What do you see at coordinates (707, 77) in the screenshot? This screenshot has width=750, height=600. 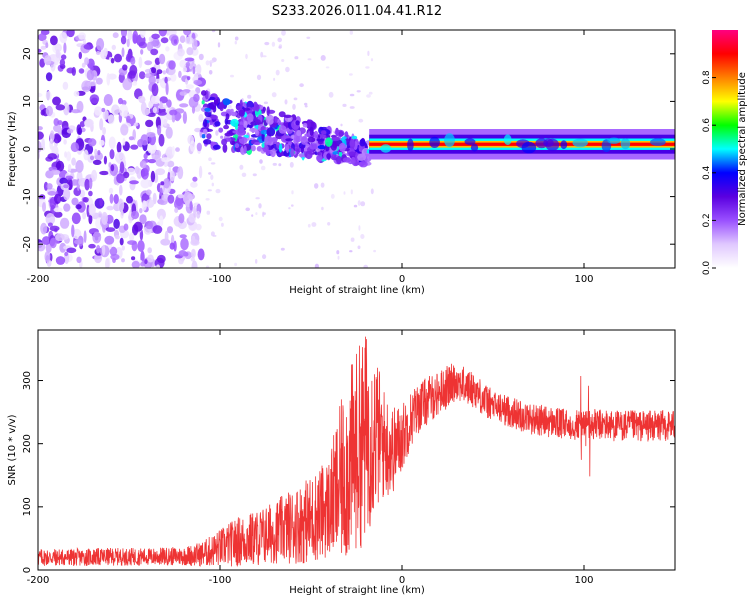 I see `colorbar-tick-label: 0.8` at bounding box center [707, 77].